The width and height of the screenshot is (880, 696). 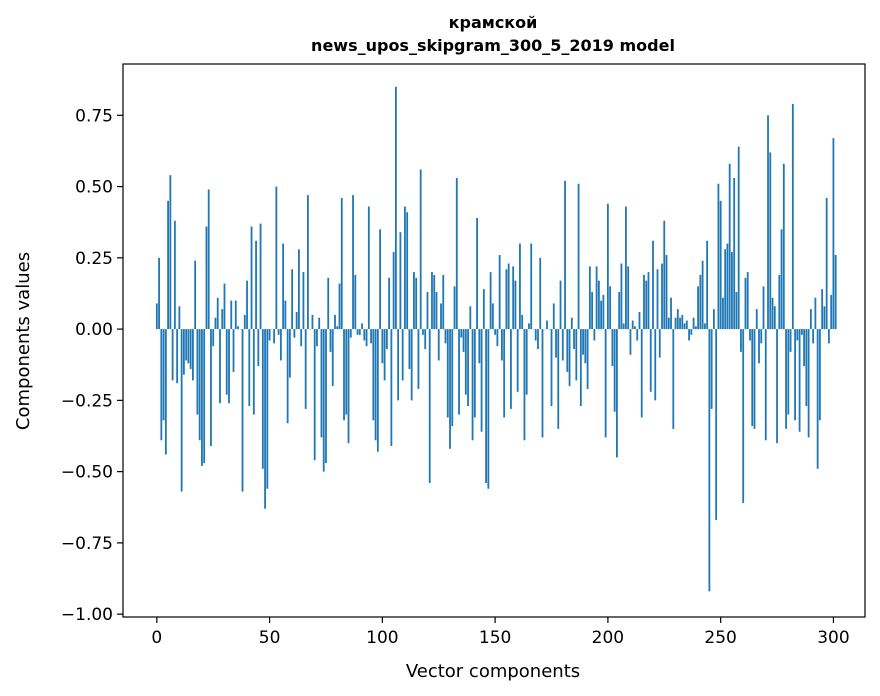 I want to click on y-axis-label: Components values, so click(x=23, y=341).